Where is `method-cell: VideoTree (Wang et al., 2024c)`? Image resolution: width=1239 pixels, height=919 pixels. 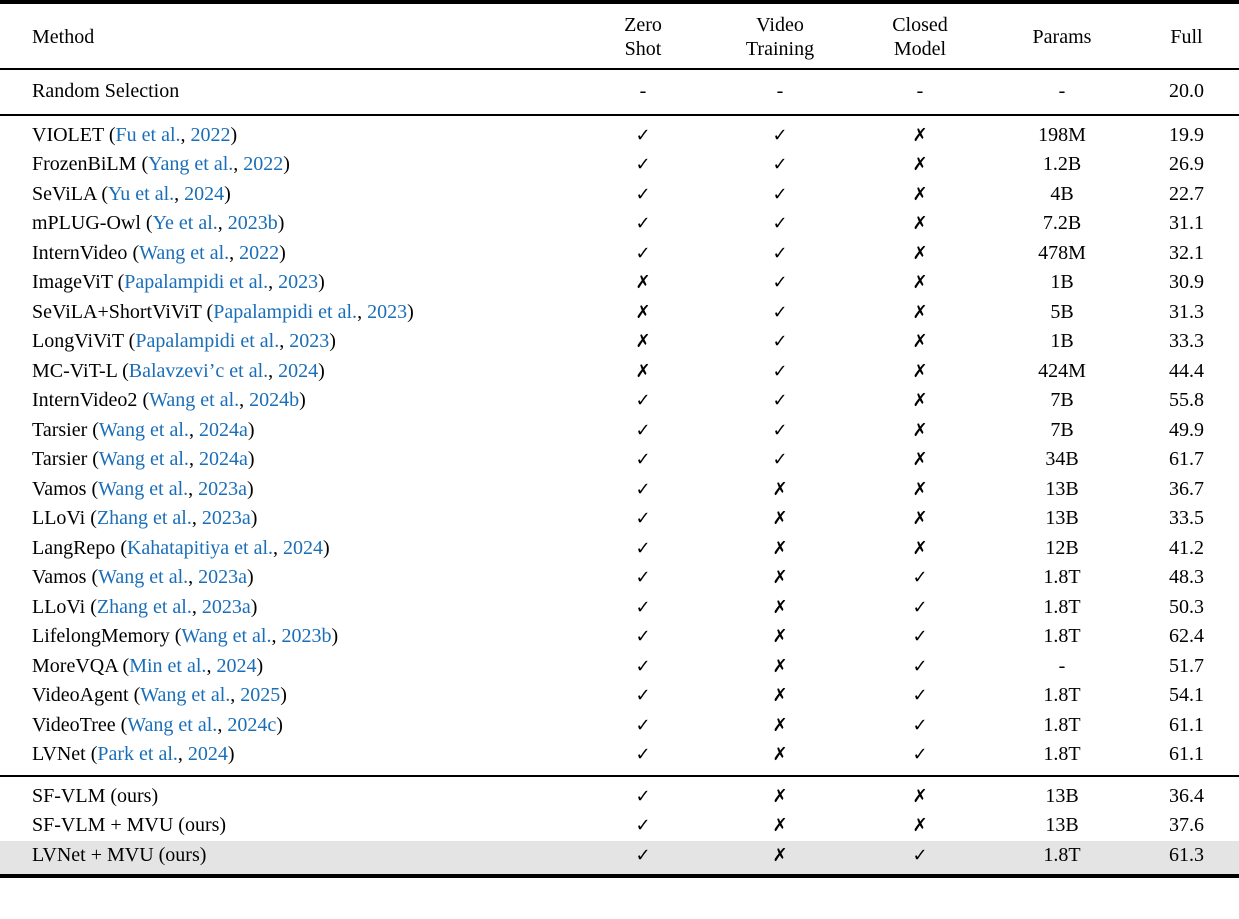
method-cell: VideoTree (Wang et al., 2024c) is located at coordinates (157, 724).